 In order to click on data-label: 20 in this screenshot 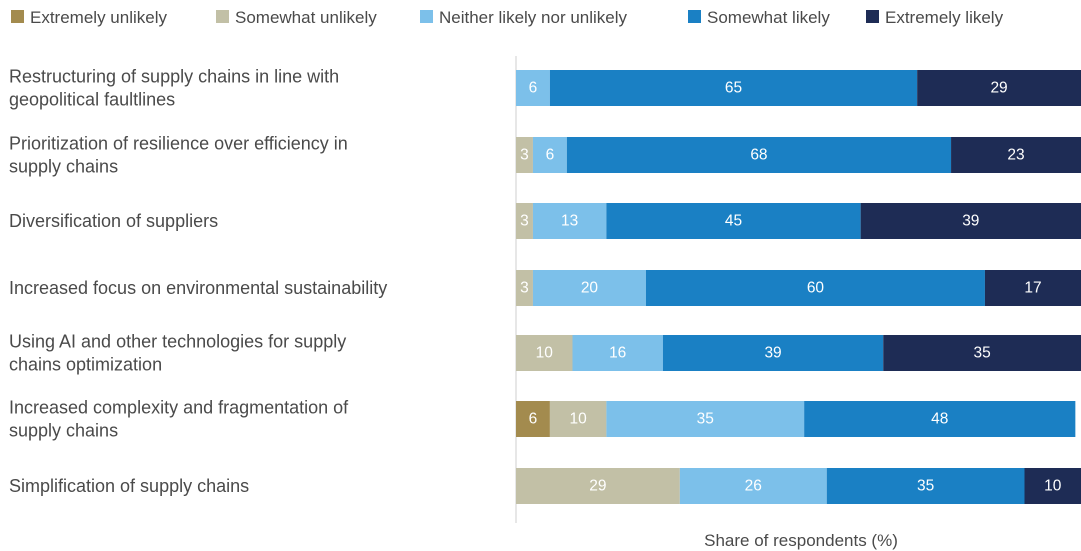, I will do `click(590, 288)`.